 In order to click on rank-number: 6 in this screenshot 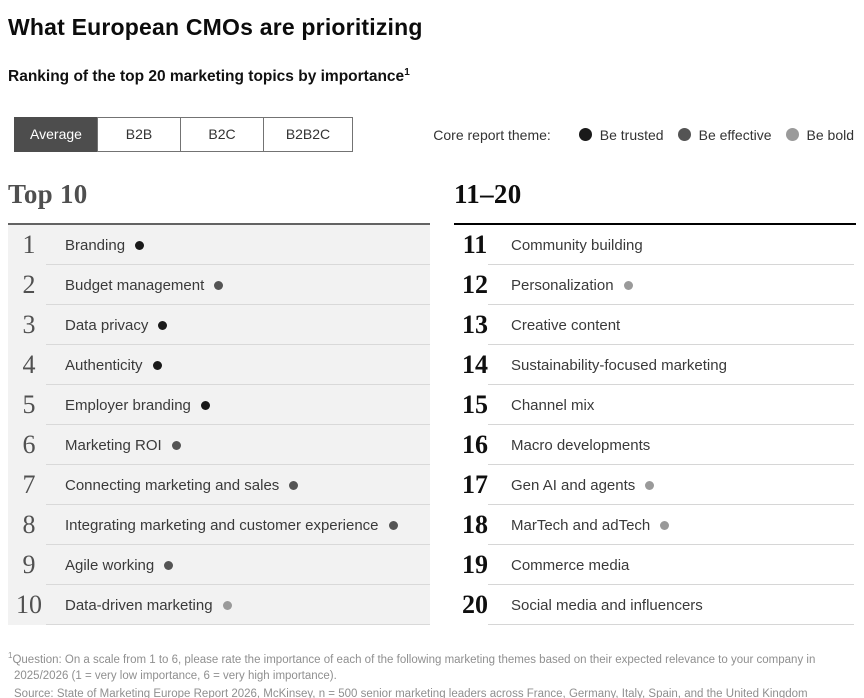, I will do `click(29, 445)`.